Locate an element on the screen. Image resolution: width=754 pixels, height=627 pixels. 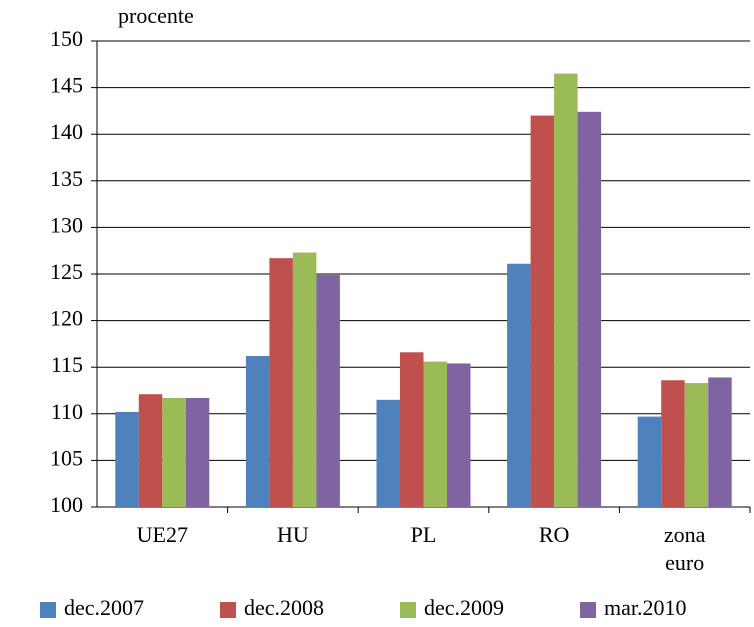
x-tick-label: HU is located at coordinates (293, 534).